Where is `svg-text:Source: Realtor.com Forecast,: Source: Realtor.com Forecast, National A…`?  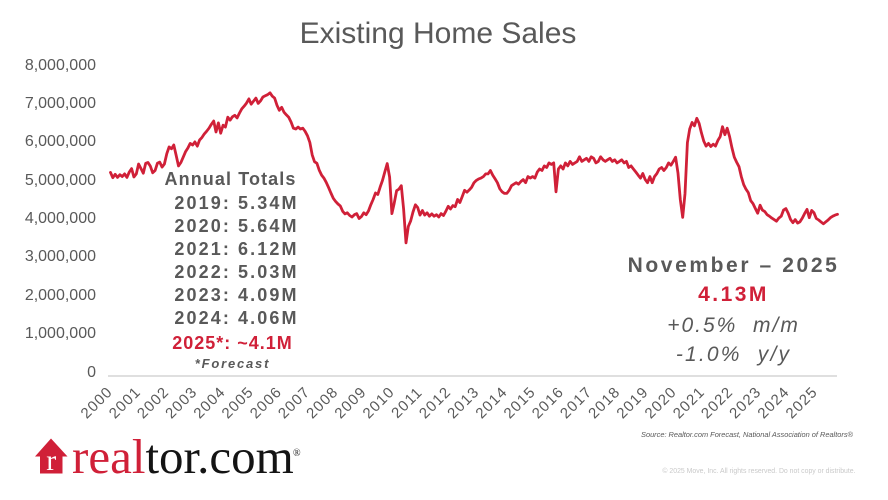
svg-text:Source: Realtor.com Forecast,: Source: Realtor.com Forecast, National A… is located at coordinates (747, 434).